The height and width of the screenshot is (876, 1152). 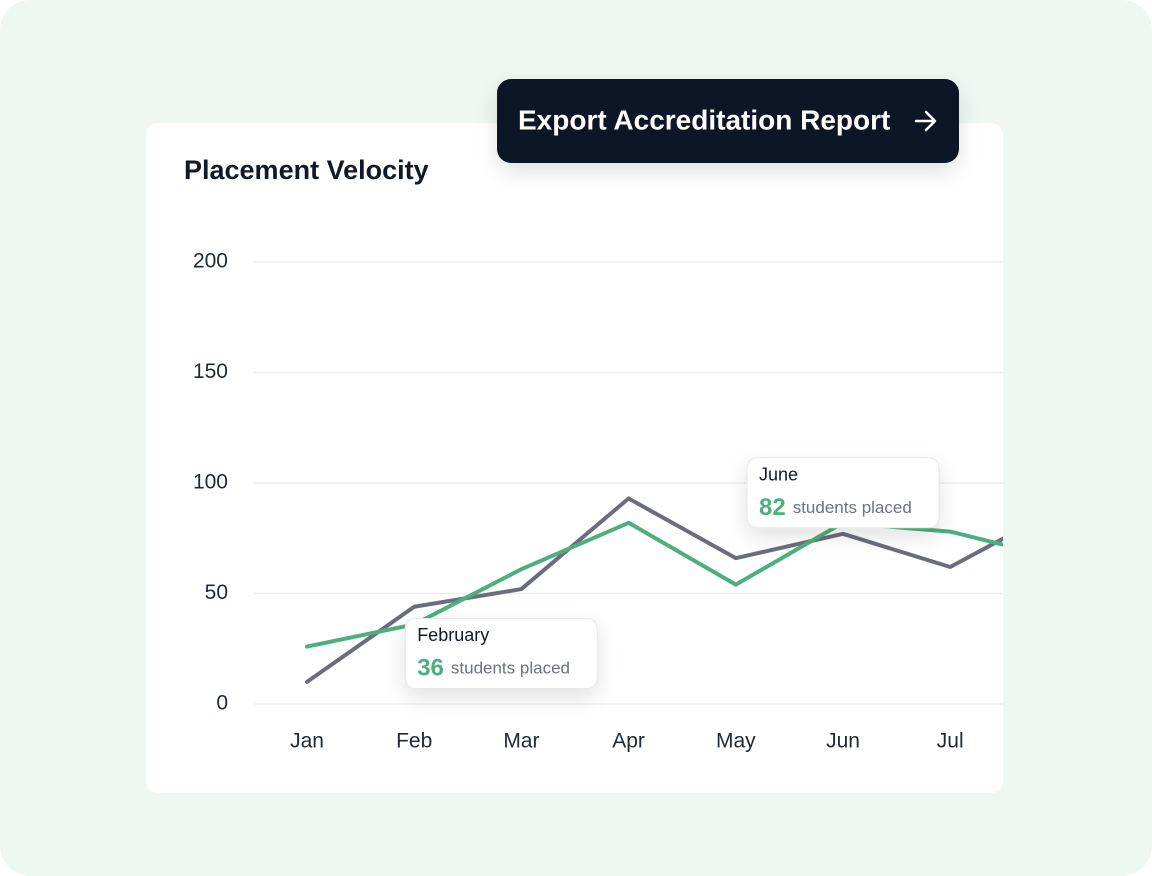 What do you see at coordinates (210, 371) in the screenshot?
I see `y-tick-label: 150` at bounding box center [210, 371].